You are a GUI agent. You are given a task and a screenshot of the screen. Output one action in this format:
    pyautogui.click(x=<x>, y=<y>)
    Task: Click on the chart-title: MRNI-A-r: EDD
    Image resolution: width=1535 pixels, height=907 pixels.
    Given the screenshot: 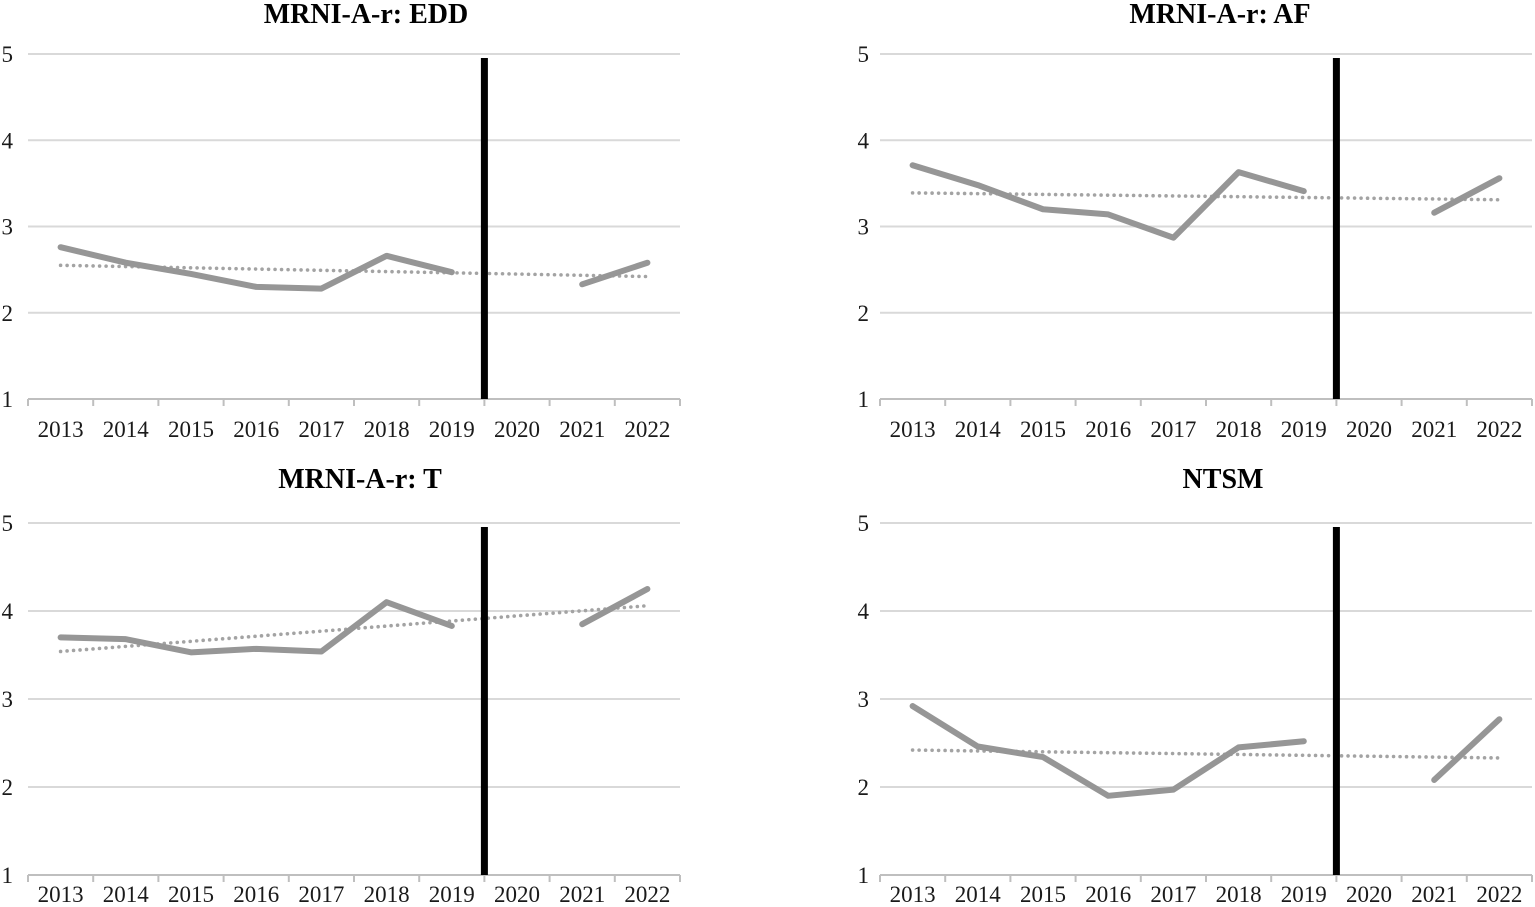 What is the action you would take?
    pyautogui.click(x=366, y=15)
    